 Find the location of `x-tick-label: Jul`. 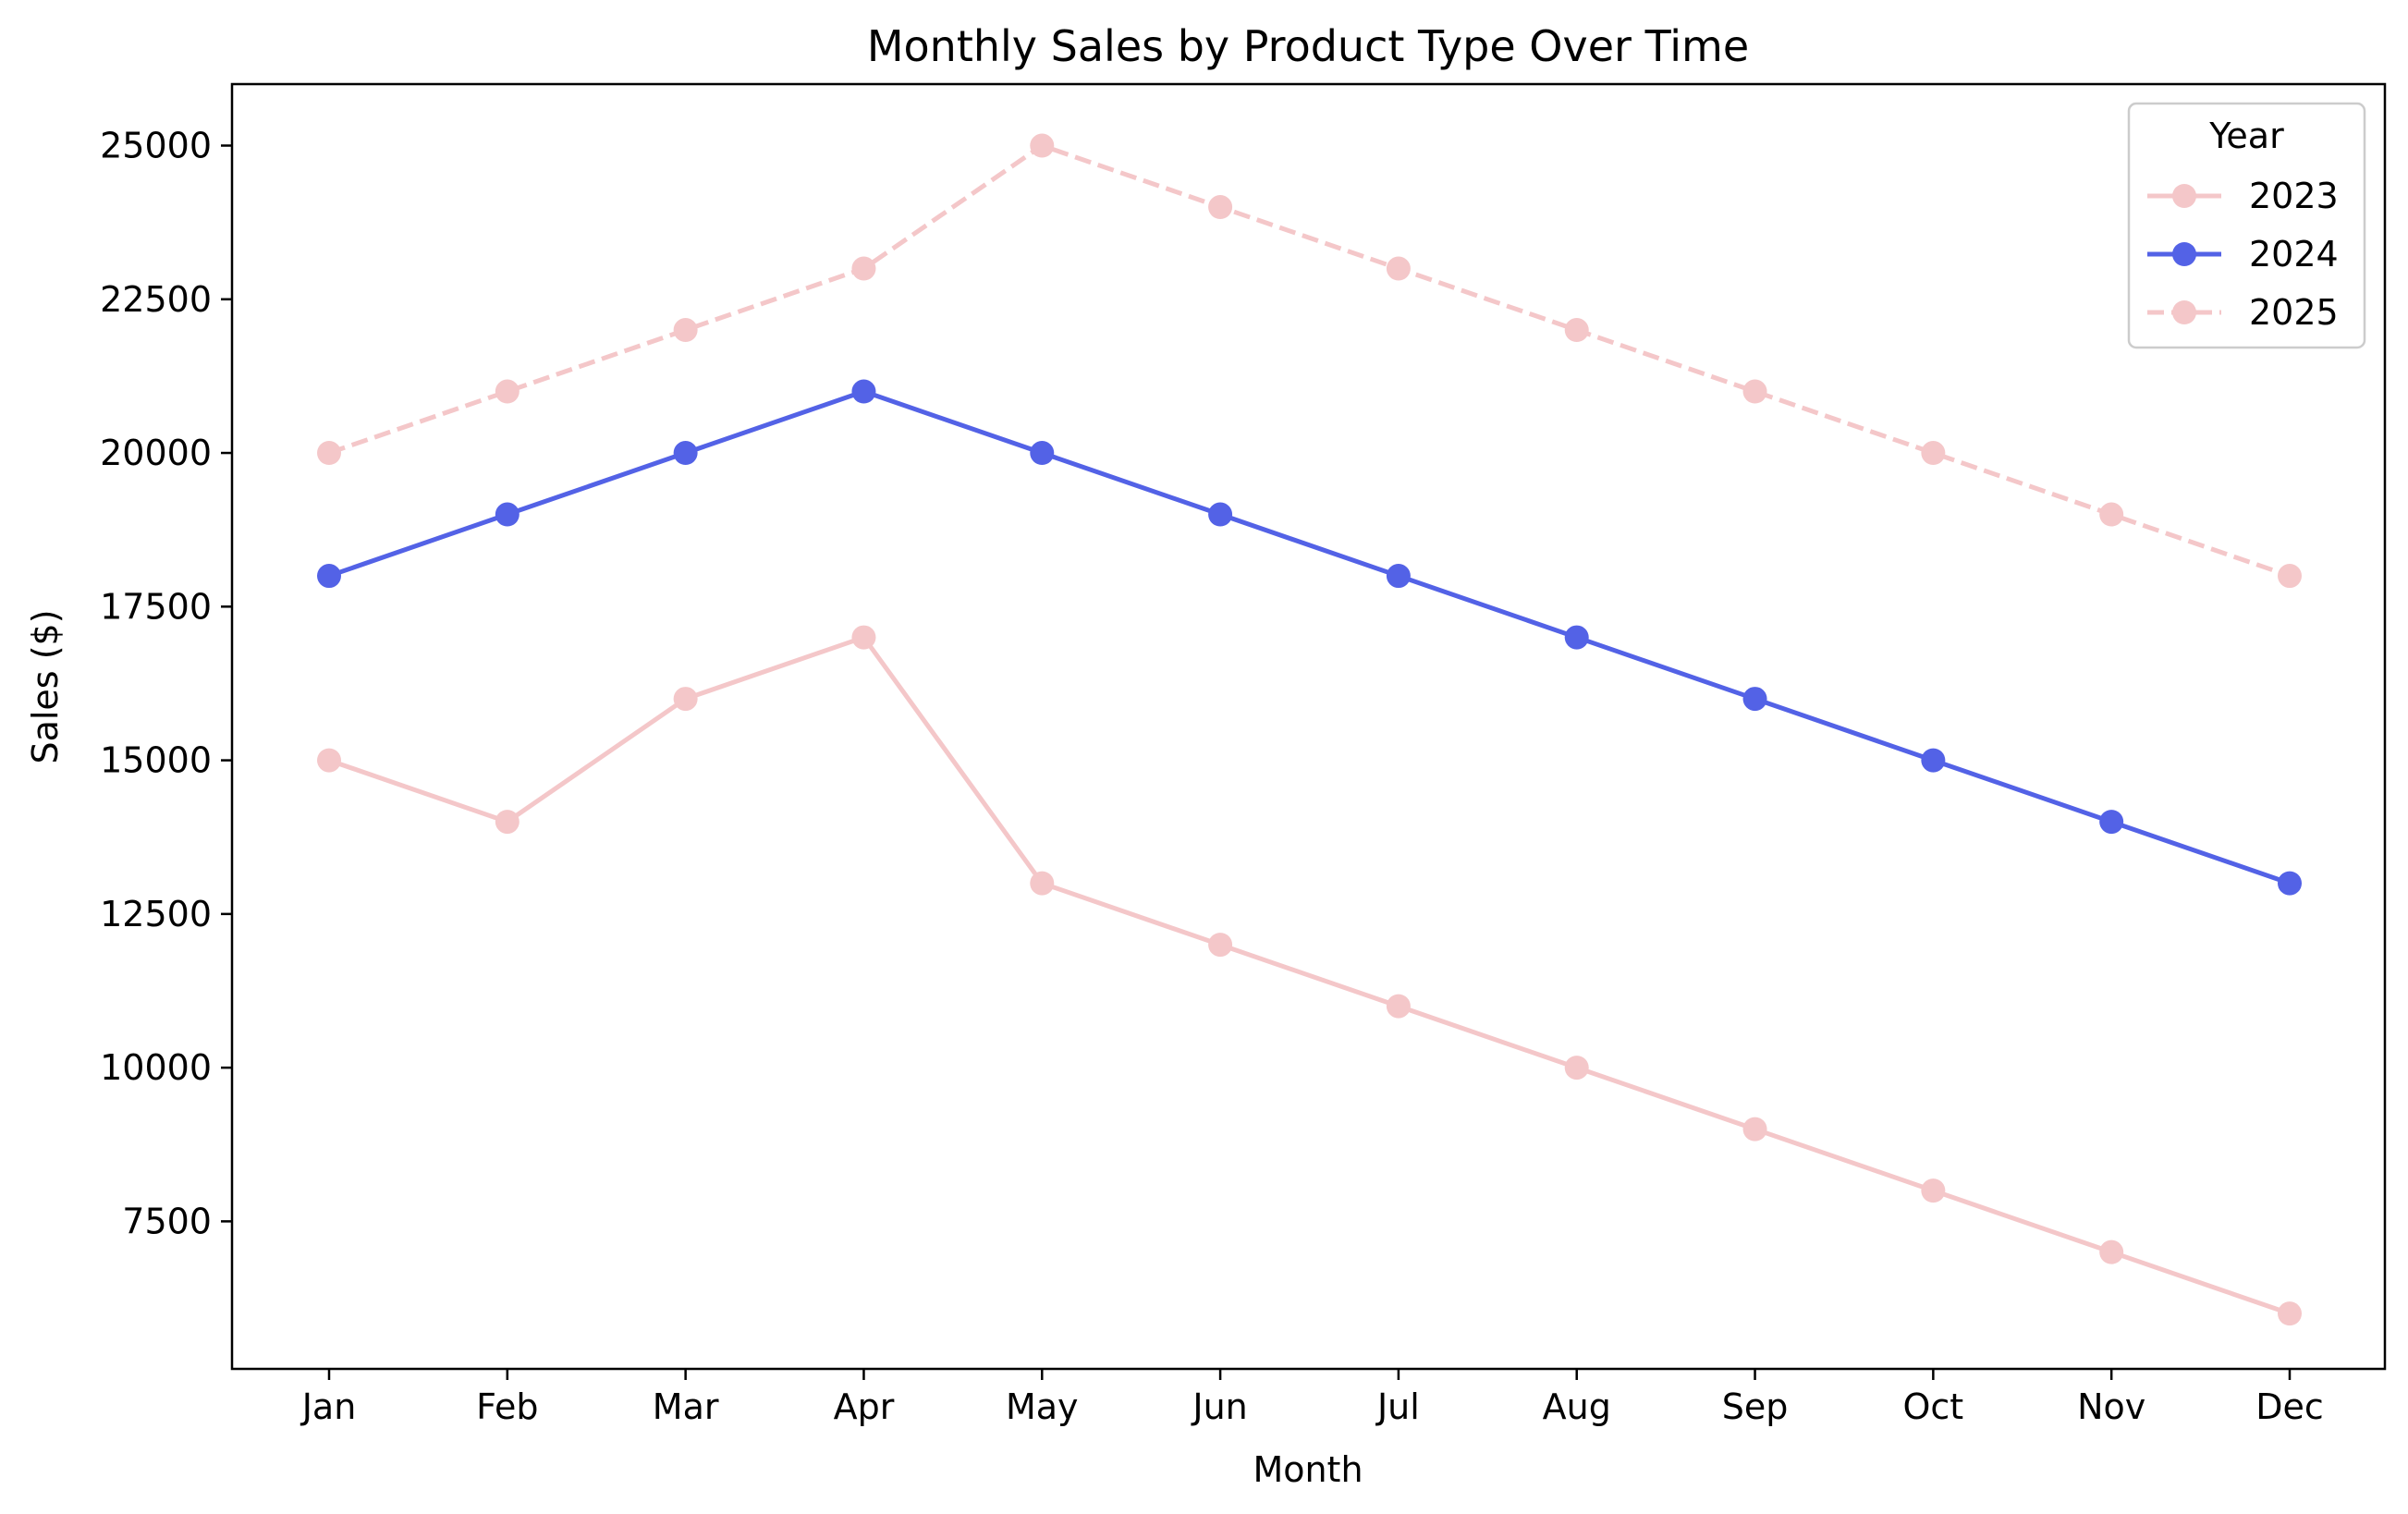

x-tick-label: Jul is located at coordinates (1397, 1406).